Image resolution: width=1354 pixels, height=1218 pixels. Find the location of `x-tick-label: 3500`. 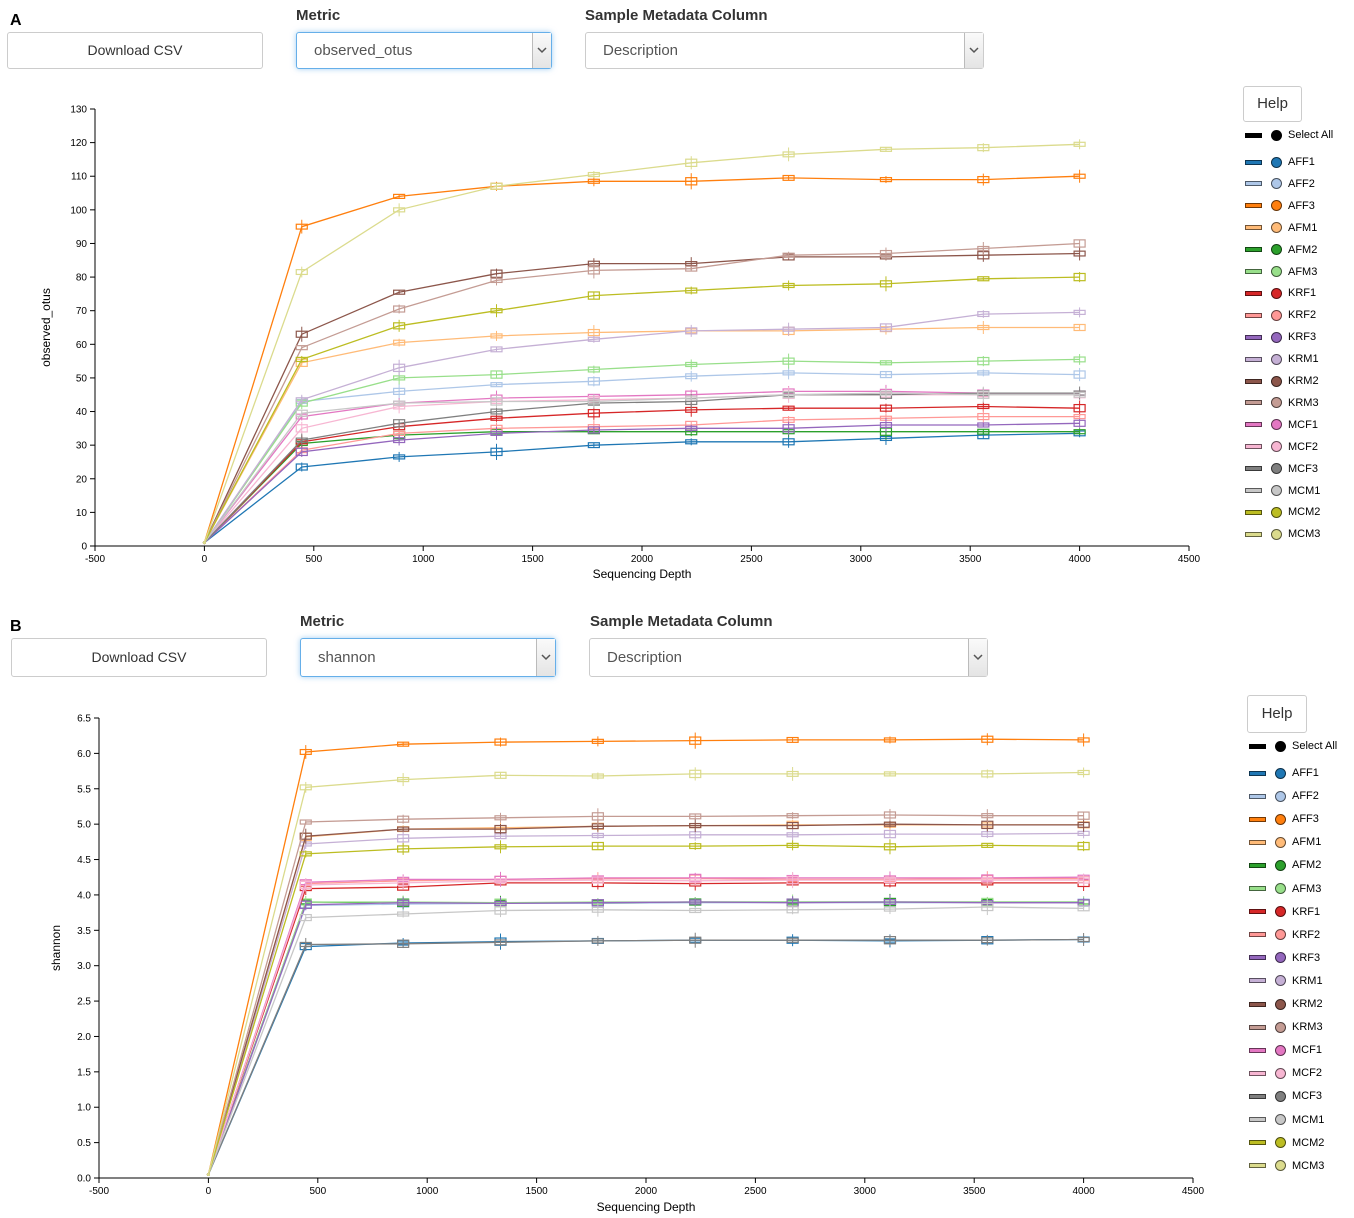

x-tick-label: 3500 is located at coordinates (970, 559).